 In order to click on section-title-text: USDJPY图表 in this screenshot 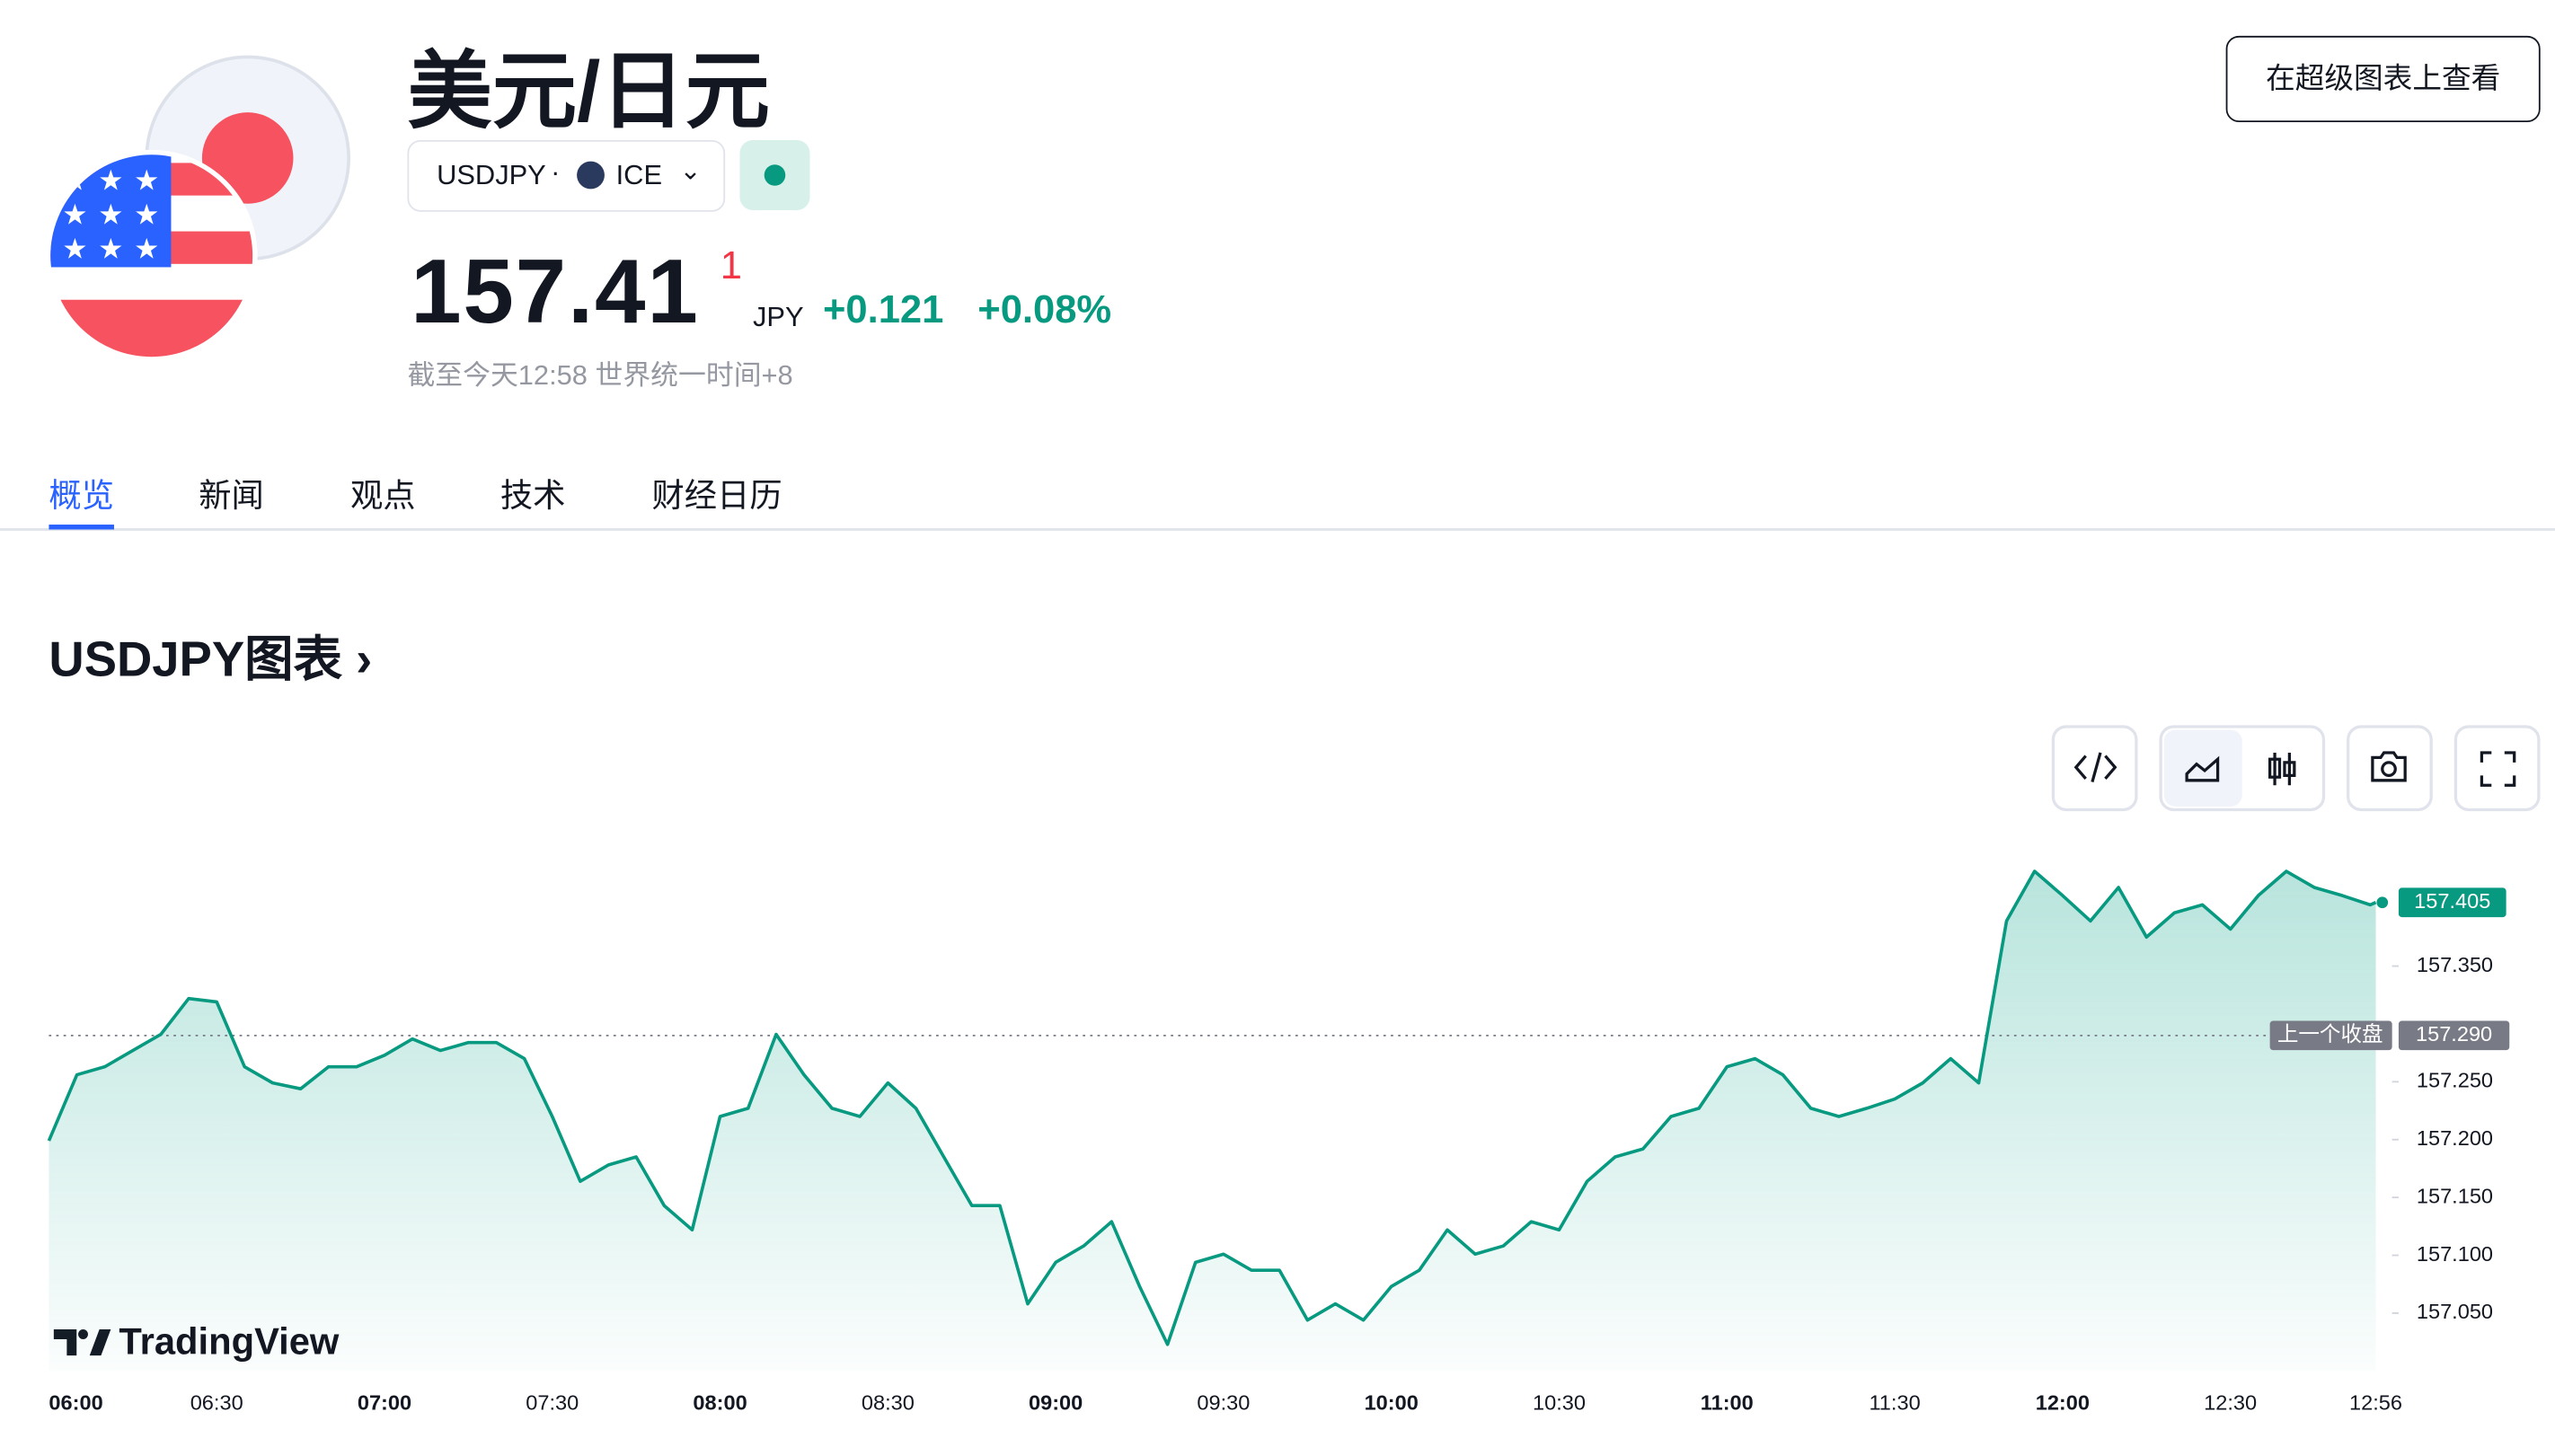, I will do `click(195, 660)`.